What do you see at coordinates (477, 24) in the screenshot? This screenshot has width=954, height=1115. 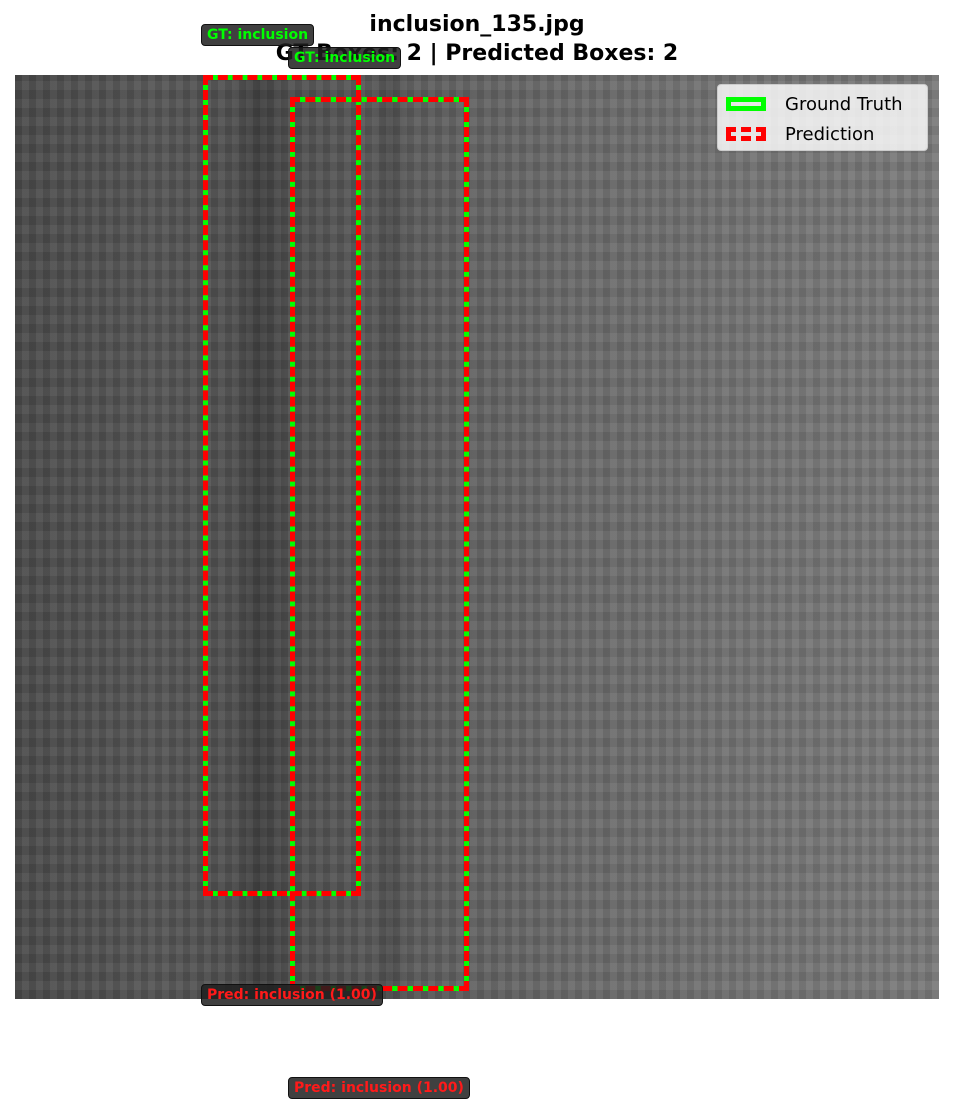 I see `figure-title: inclusion_135.jpg` at bounding box center [477, 24].